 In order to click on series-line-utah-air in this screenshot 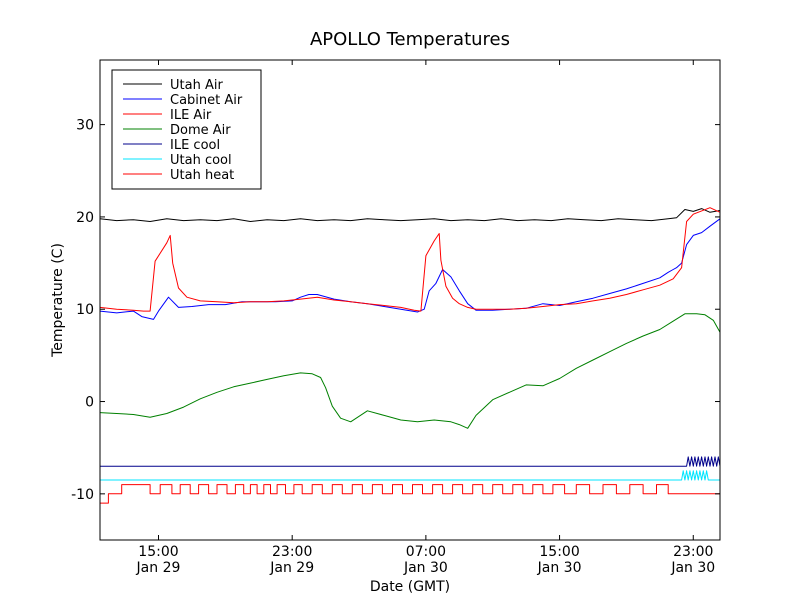, I will do `click(410, 215)`.